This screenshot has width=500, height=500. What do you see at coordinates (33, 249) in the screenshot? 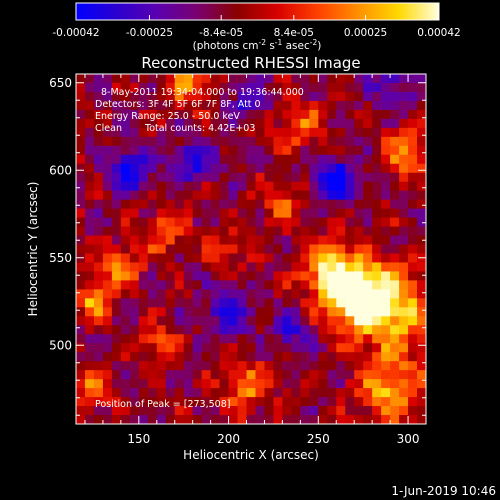
I see `y-axis-label: Heliocentric Y (arcsec)` at bounding box center [33, 249].